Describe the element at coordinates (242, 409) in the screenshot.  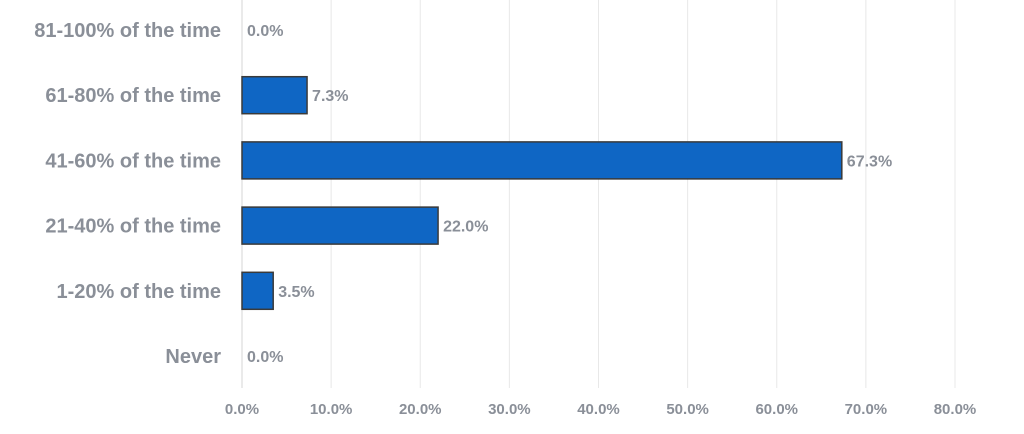
I see `x-tick-label: 0.0%` at that location.